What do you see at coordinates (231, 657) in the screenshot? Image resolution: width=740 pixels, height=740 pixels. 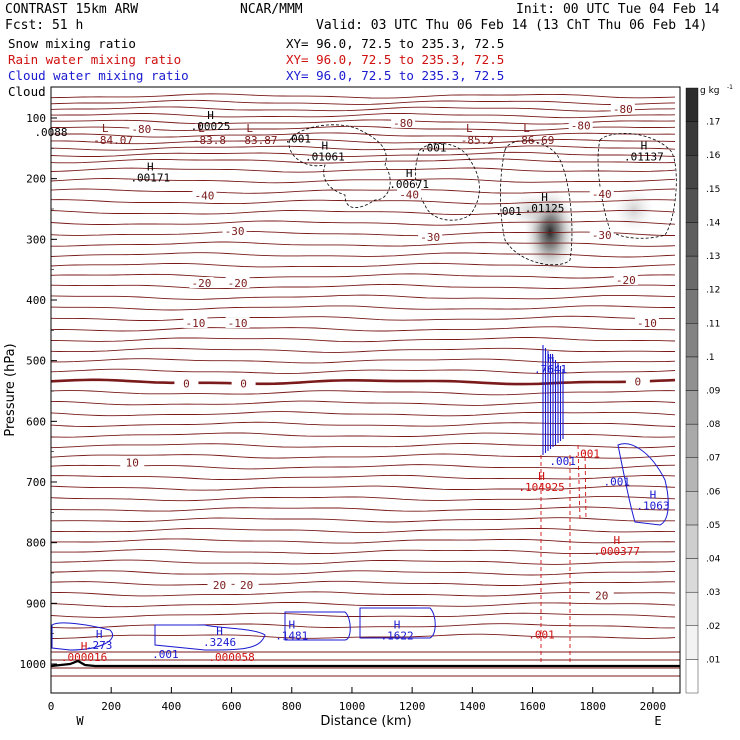 I see `rain-label: .000058` at bounding box center [231, 657].